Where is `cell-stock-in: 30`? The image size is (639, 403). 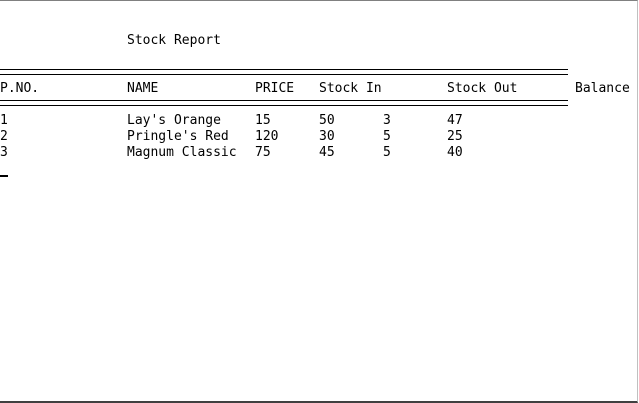 cell-stock-in: 30 is located at coordinates (327, 136).